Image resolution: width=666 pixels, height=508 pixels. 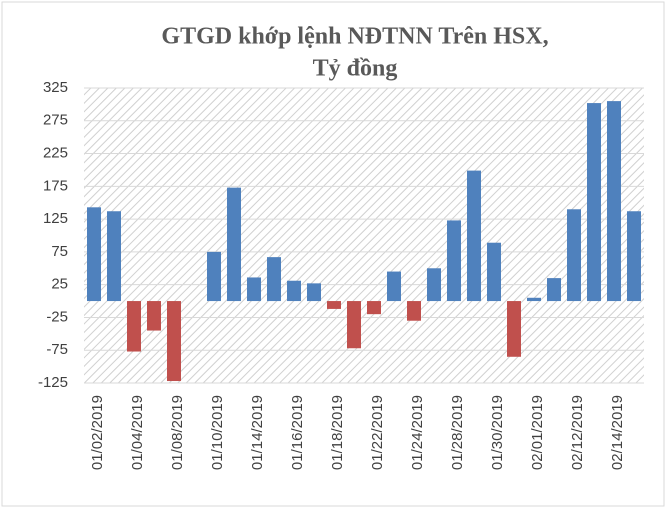 What do you see at coordinates (457, 432) in the screenshot?
I see `x-tick-label: 01/28/2019` at bounding box center [457, 432].